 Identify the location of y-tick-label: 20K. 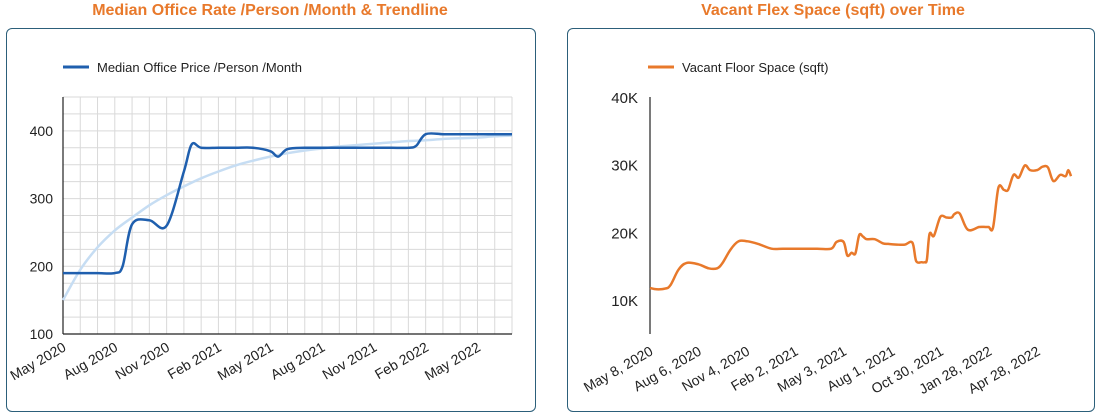
(624, 233).